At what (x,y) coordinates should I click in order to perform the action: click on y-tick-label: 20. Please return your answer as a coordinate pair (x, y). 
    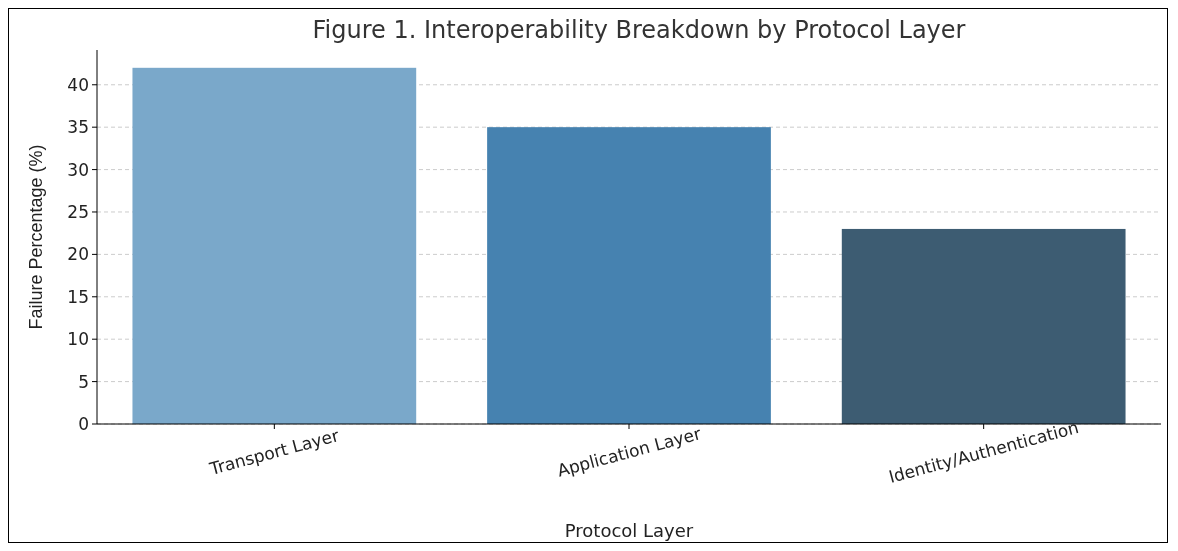
    Looking at the image, I should click on (78, 254).